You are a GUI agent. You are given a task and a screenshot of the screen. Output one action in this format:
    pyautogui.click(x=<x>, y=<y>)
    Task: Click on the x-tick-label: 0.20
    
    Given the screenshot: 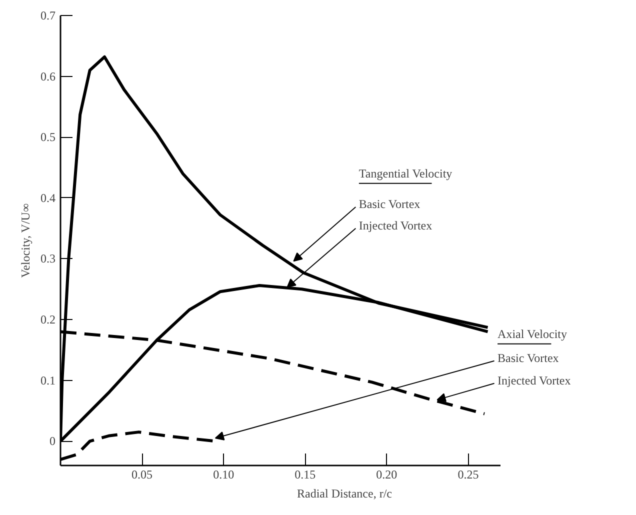 What is the action you would take?
    pyautogui.click(x=387, y=475)
    